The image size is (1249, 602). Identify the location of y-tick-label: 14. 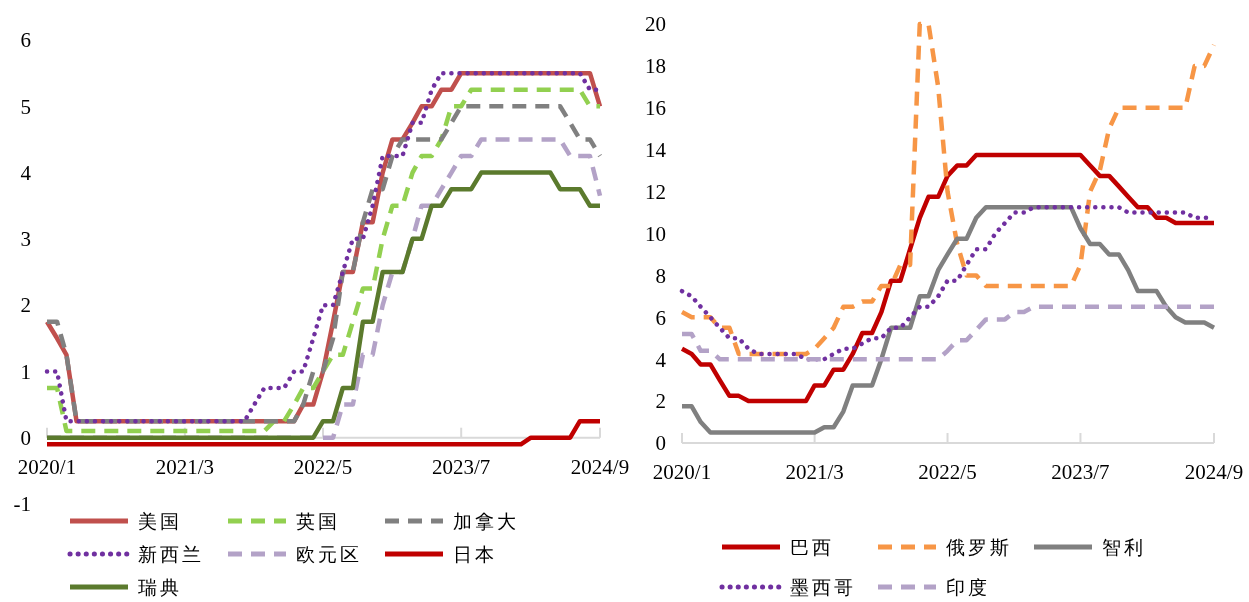
(656, 150).